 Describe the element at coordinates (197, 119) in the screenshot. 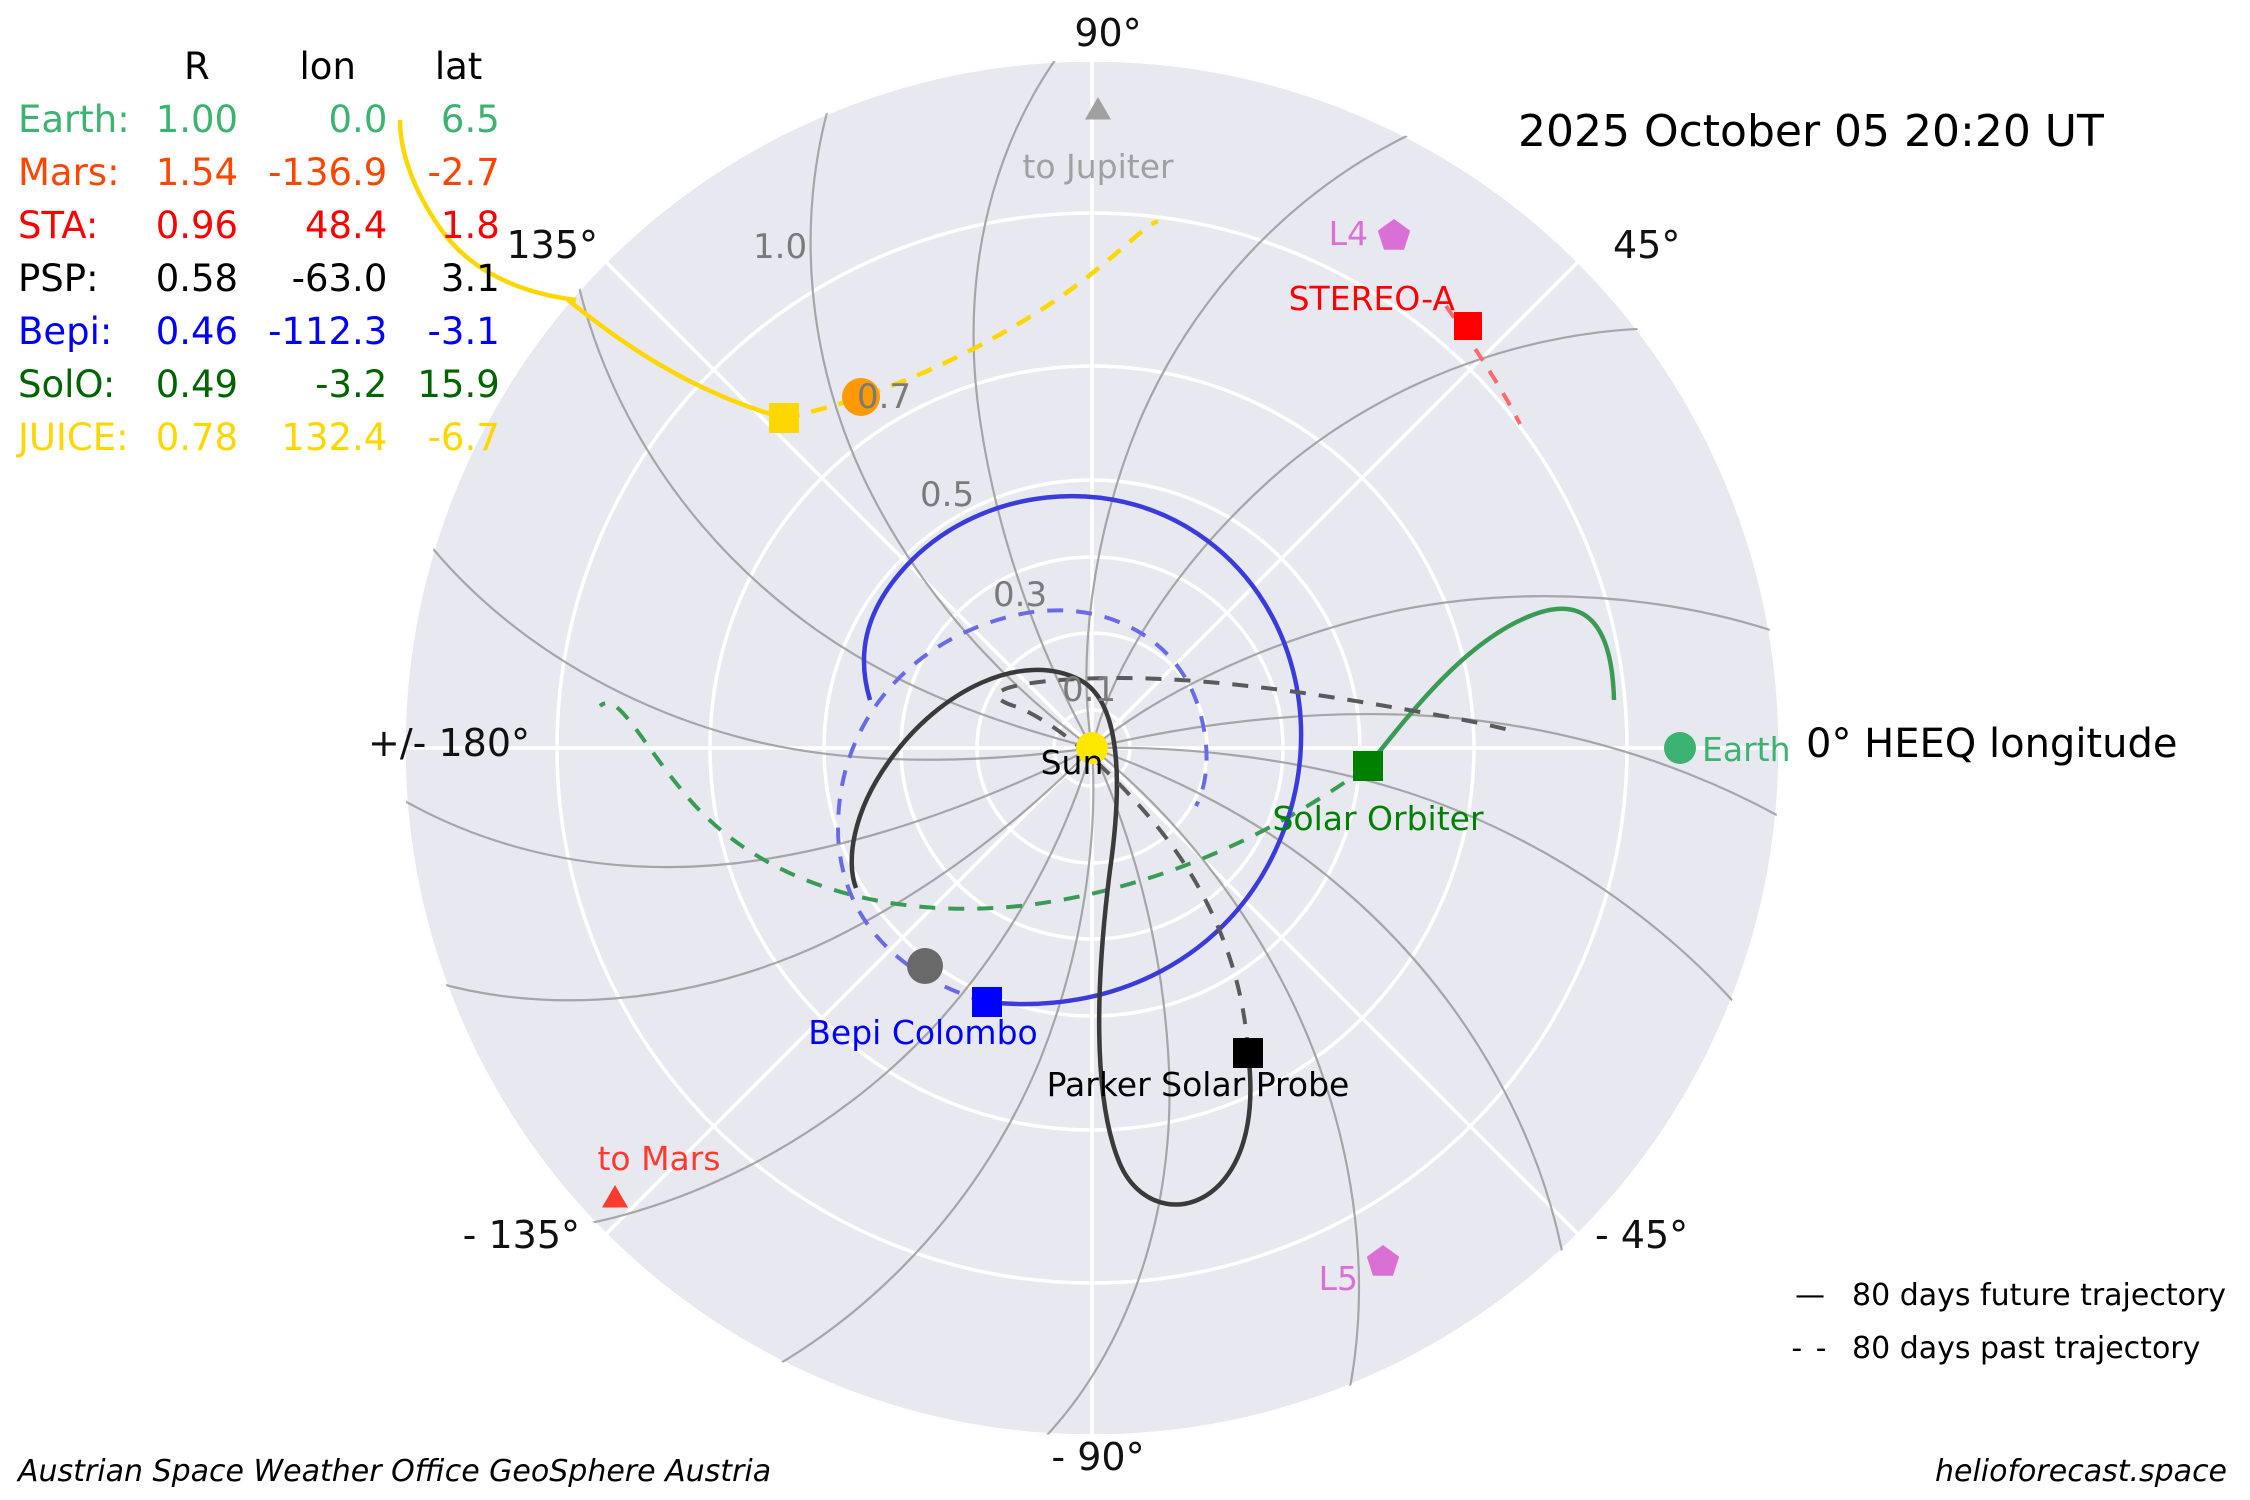

I see `cell-r: 1.00` at that location.